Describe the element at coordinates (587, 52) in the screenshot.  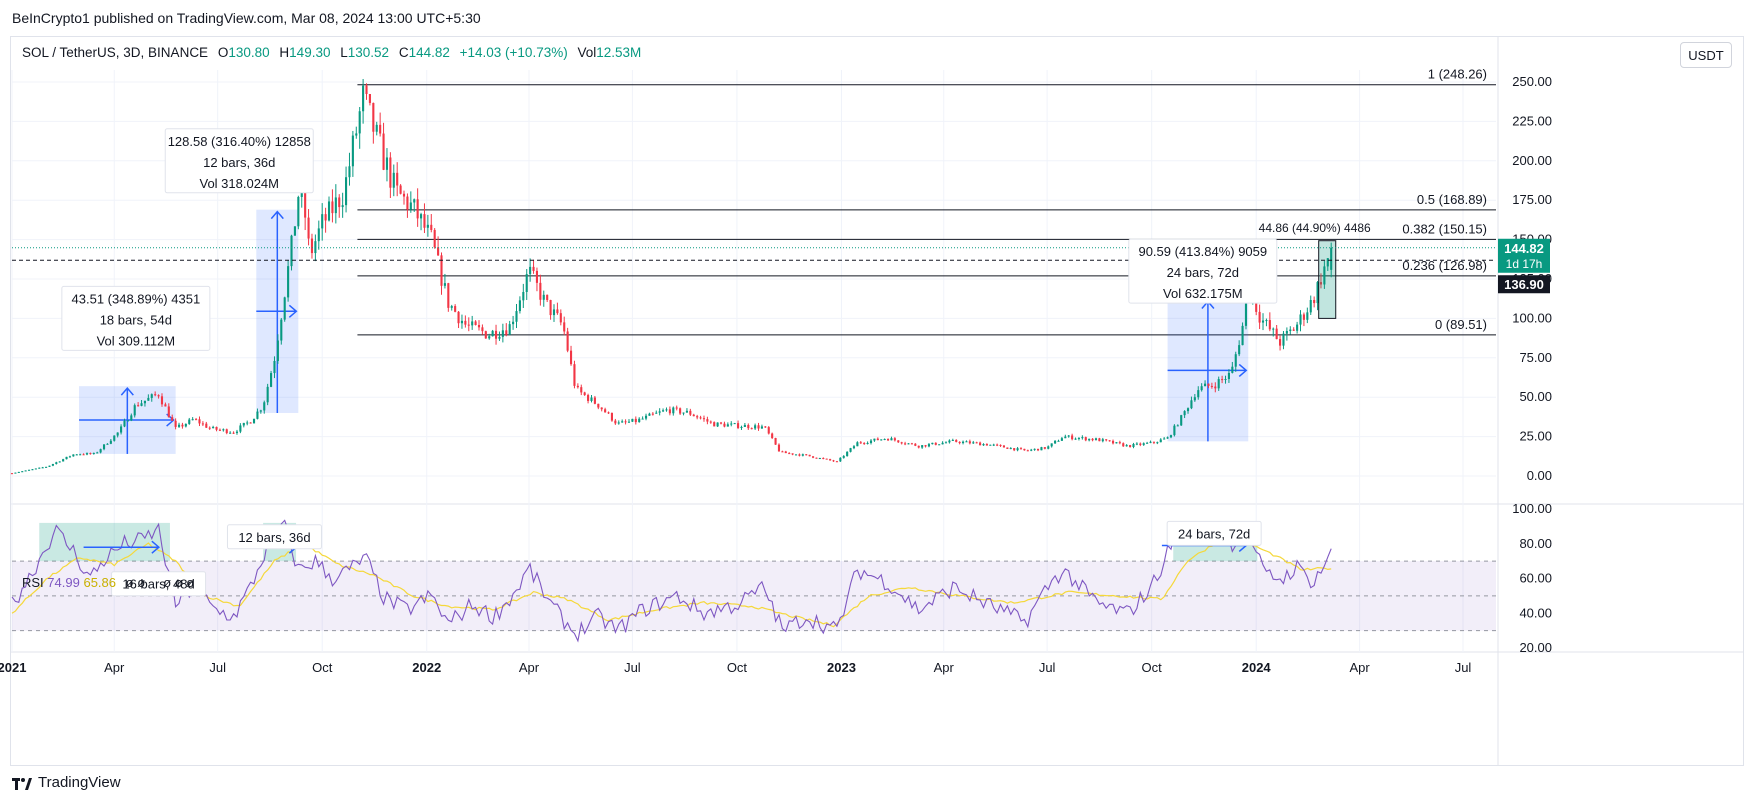
I see `vol-label: Vol` at that location.